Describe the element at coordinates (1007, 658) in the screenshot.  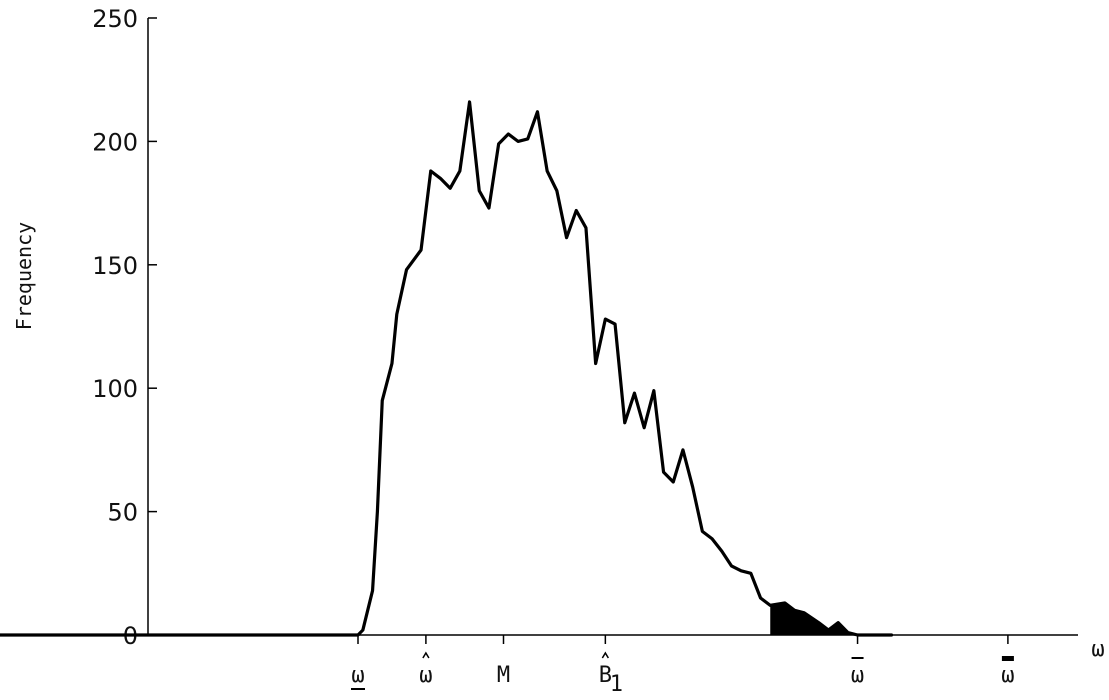
I see `double-overline-mark` at that location.